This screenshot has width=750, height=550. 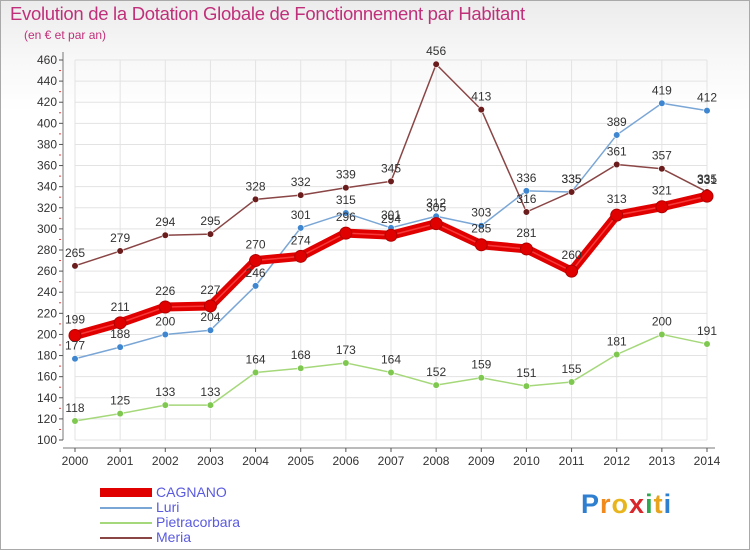 What do you see at coordinates (47, 123) in the screenshot?
I see `y-tick-label: 400` at bounding box center [47, 123].